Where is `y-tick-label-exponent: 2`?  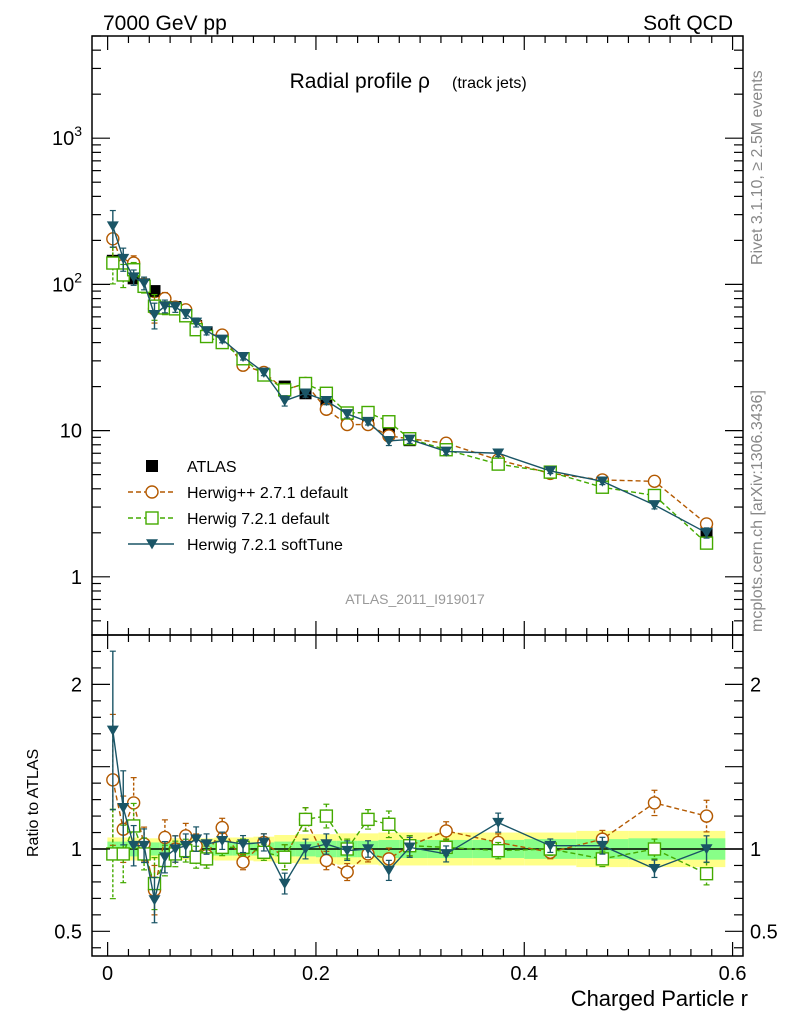
y-tick-label-exponent: 2 is located at coordinates (78, 277).